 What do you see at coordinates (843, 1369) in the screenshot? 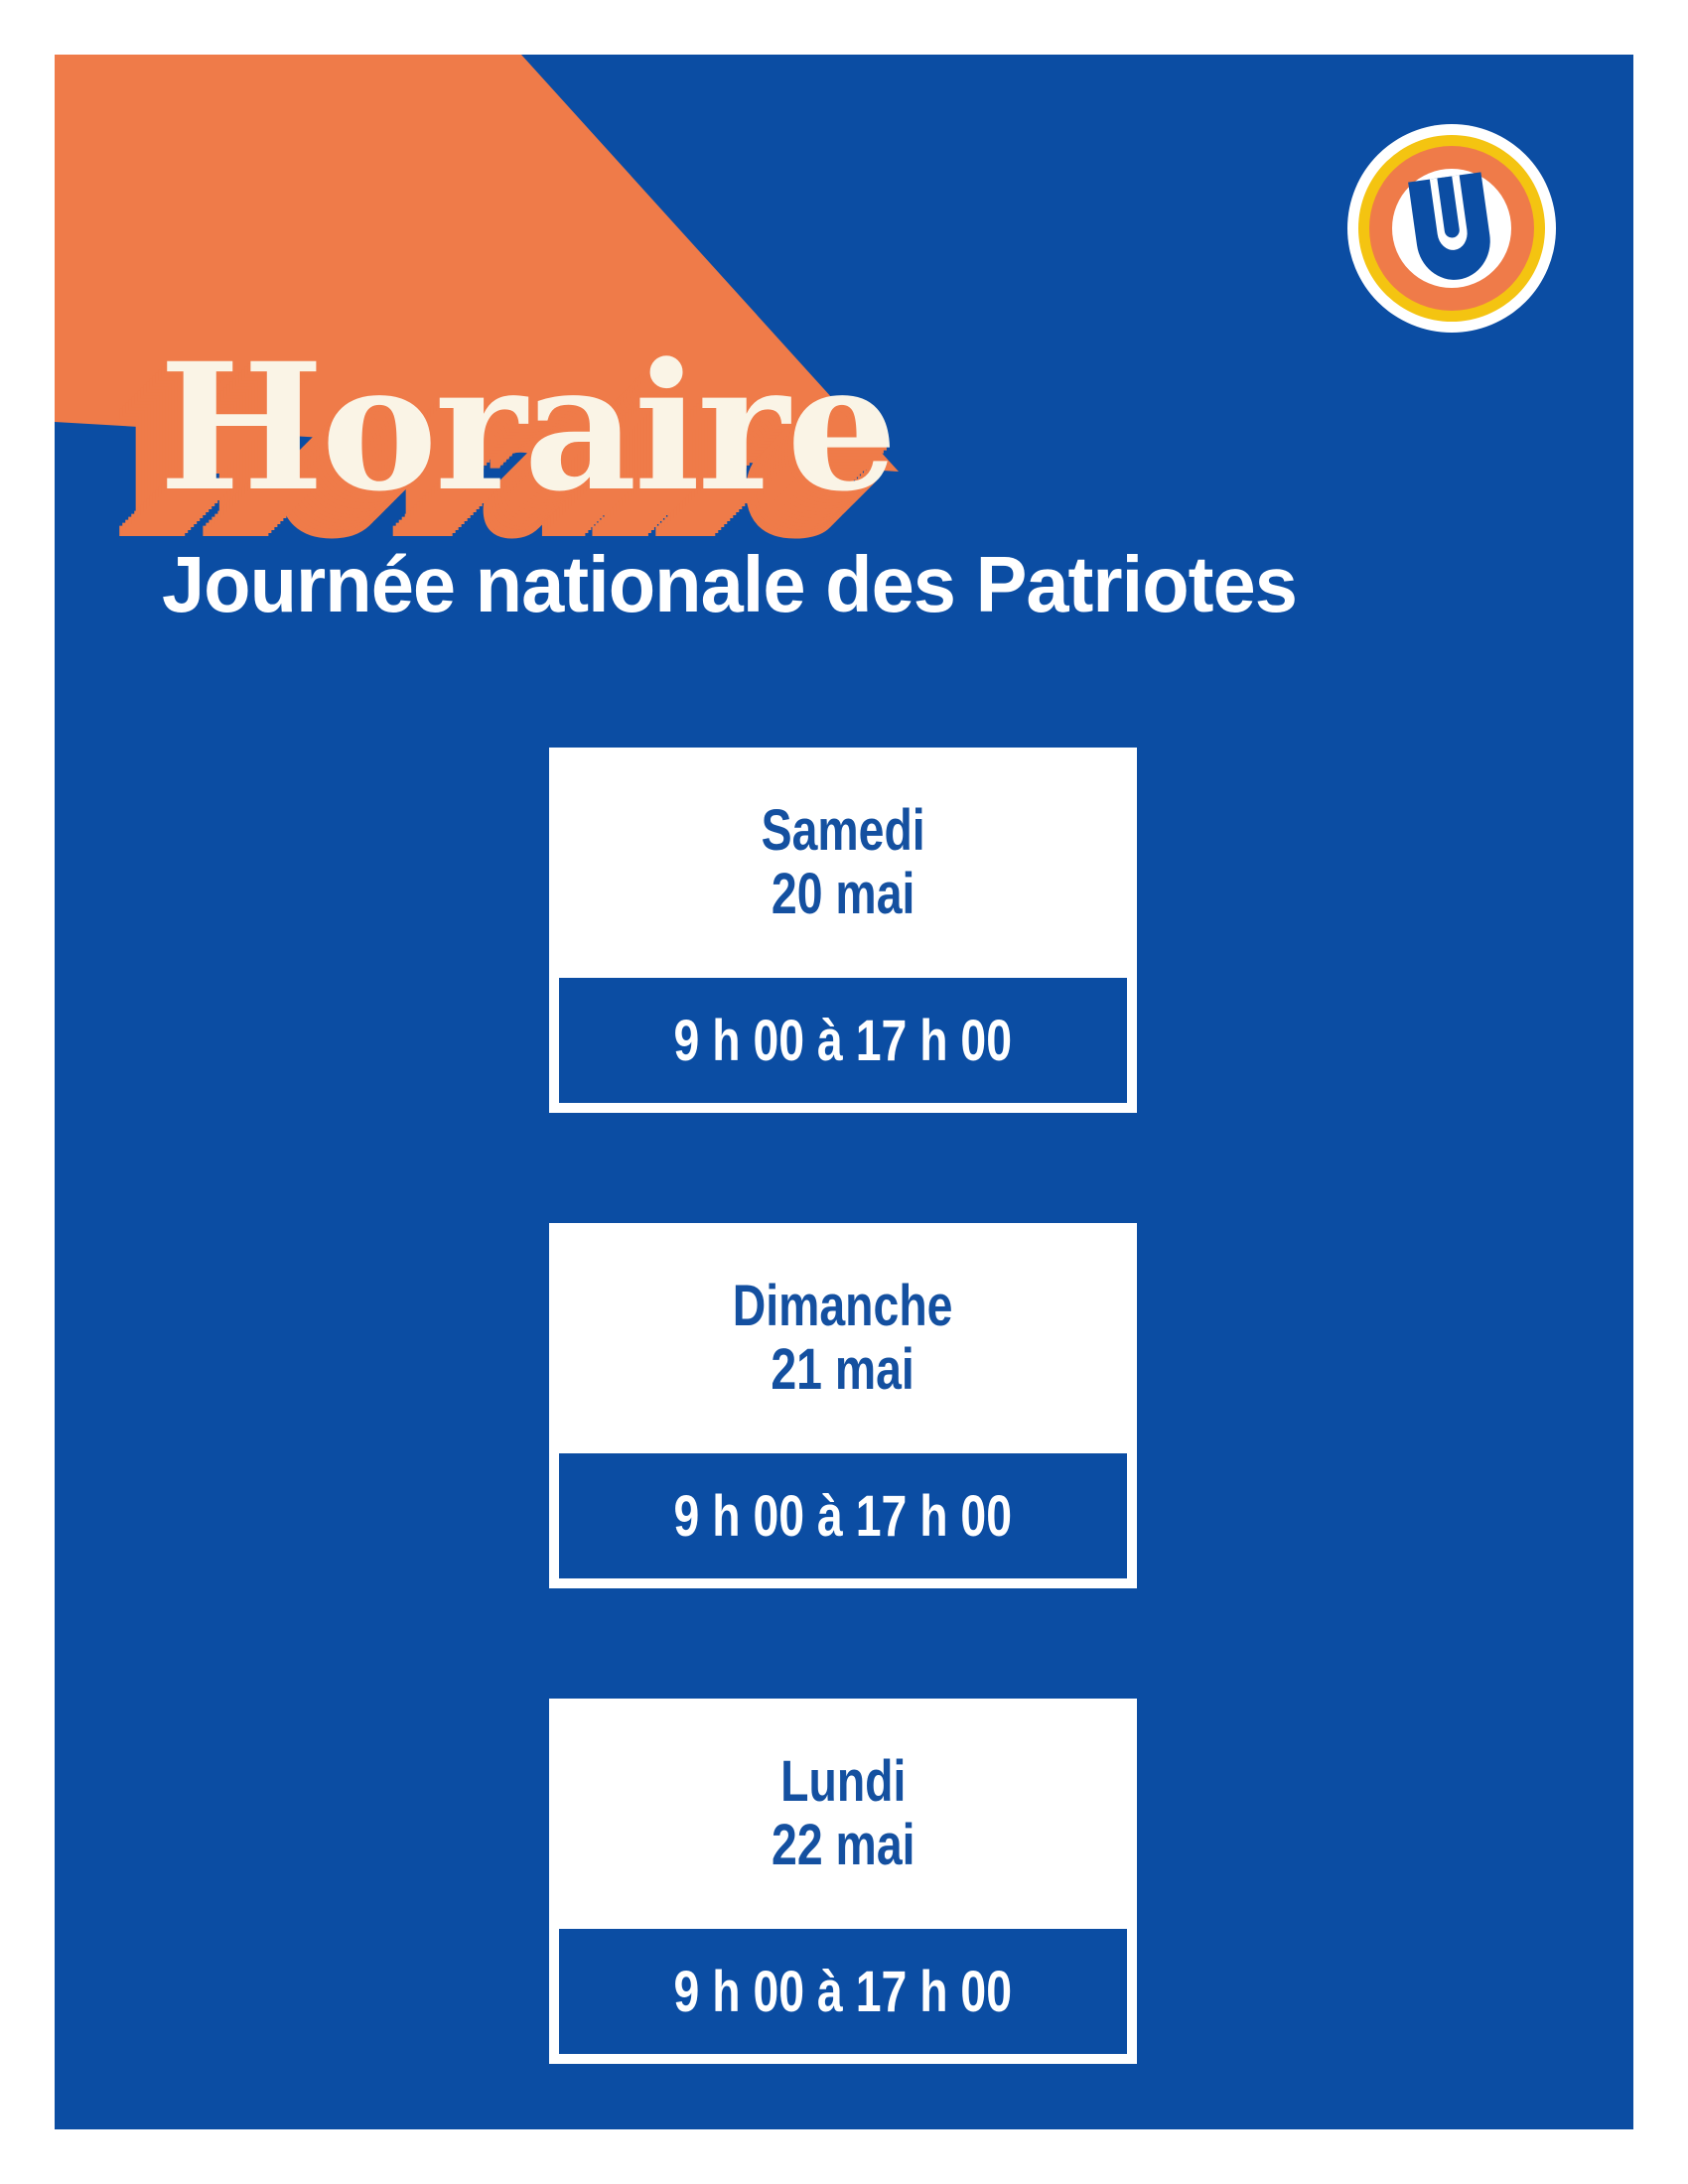
I see `date-label: 21 mai` at bounding box center [843, 1369].